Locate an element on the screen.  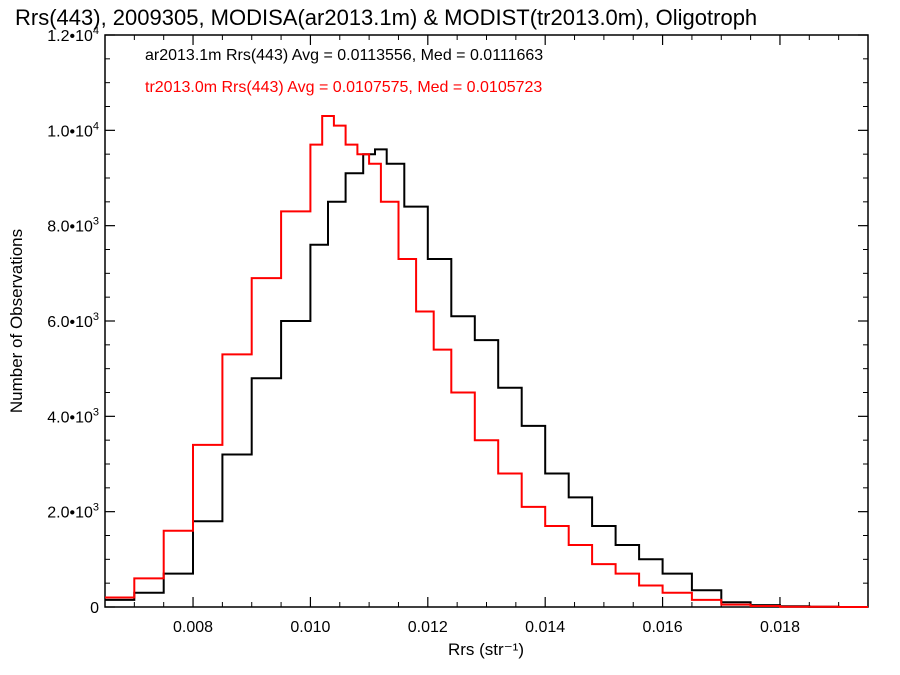
x-tick-label: 0.018 is located at coordinates (780, 627).